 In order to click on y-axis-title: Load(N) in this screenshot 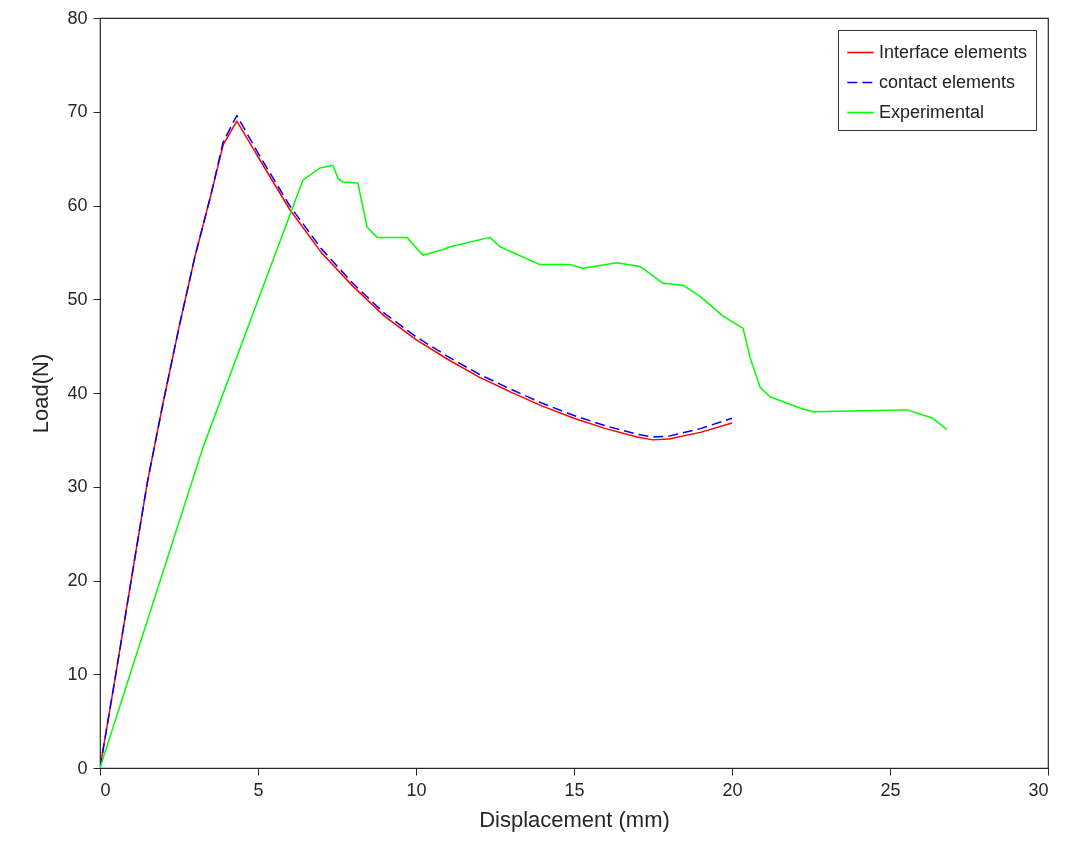, I will do `click(41, 393)`.